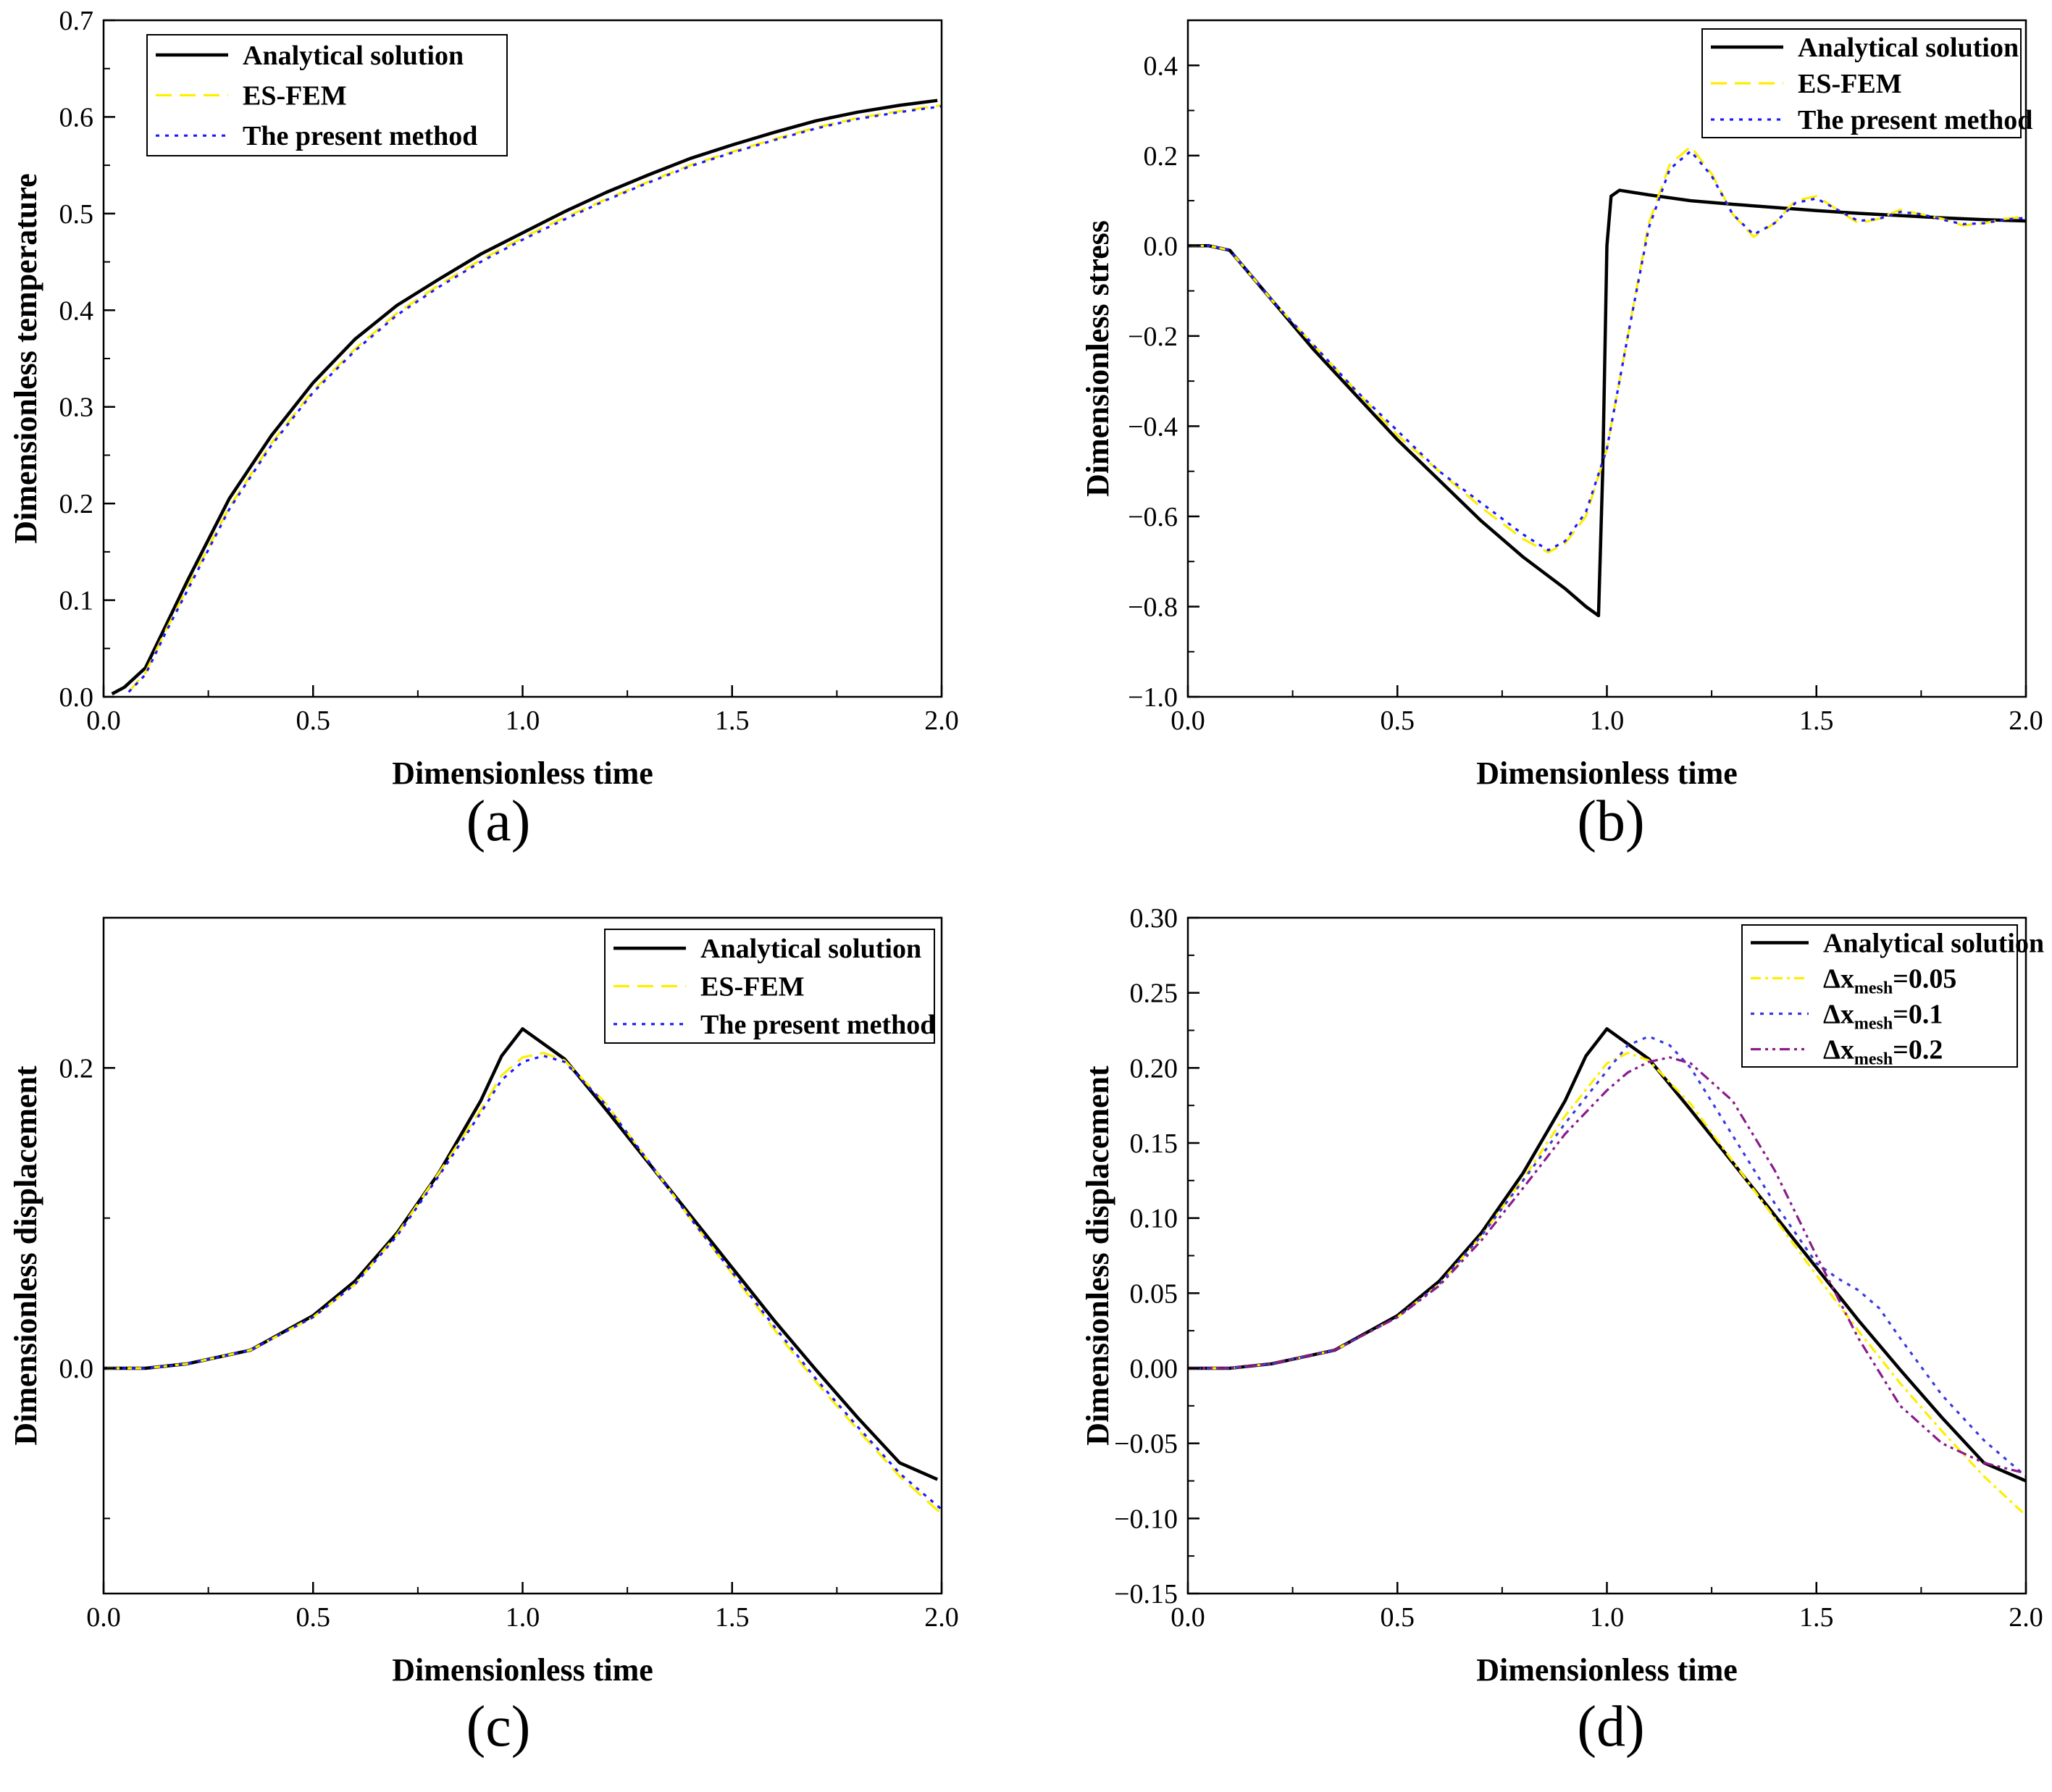  Describe the element at coordinates (1918, 1015) in the screenshot. I see `legend-label-tail: =0.1` at that location.